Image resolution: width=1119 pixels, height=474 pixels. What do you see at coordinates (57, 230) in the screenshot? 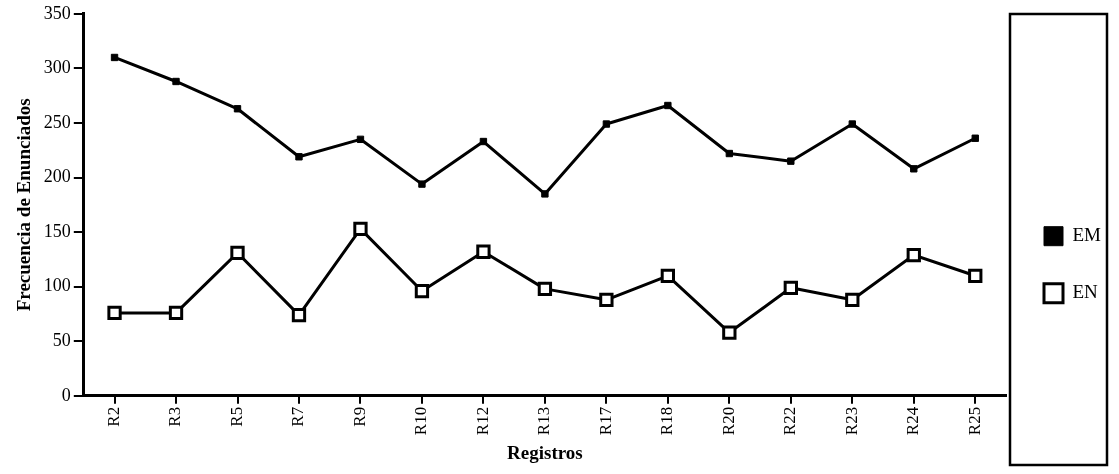
I see `y-tick-label: 150` at bounding box center [57, 230].